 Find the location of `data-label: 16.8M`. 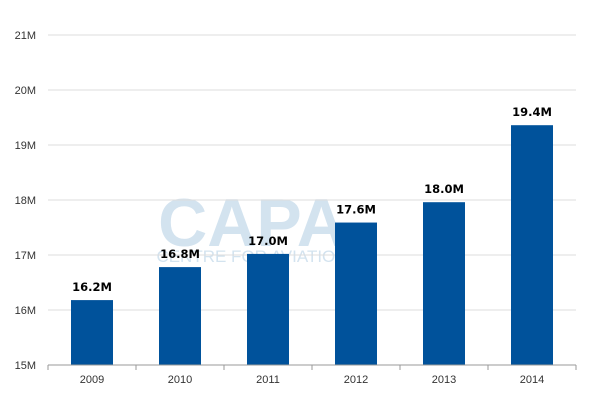

data-label: 16.8M is located at coordinates (180, 254).